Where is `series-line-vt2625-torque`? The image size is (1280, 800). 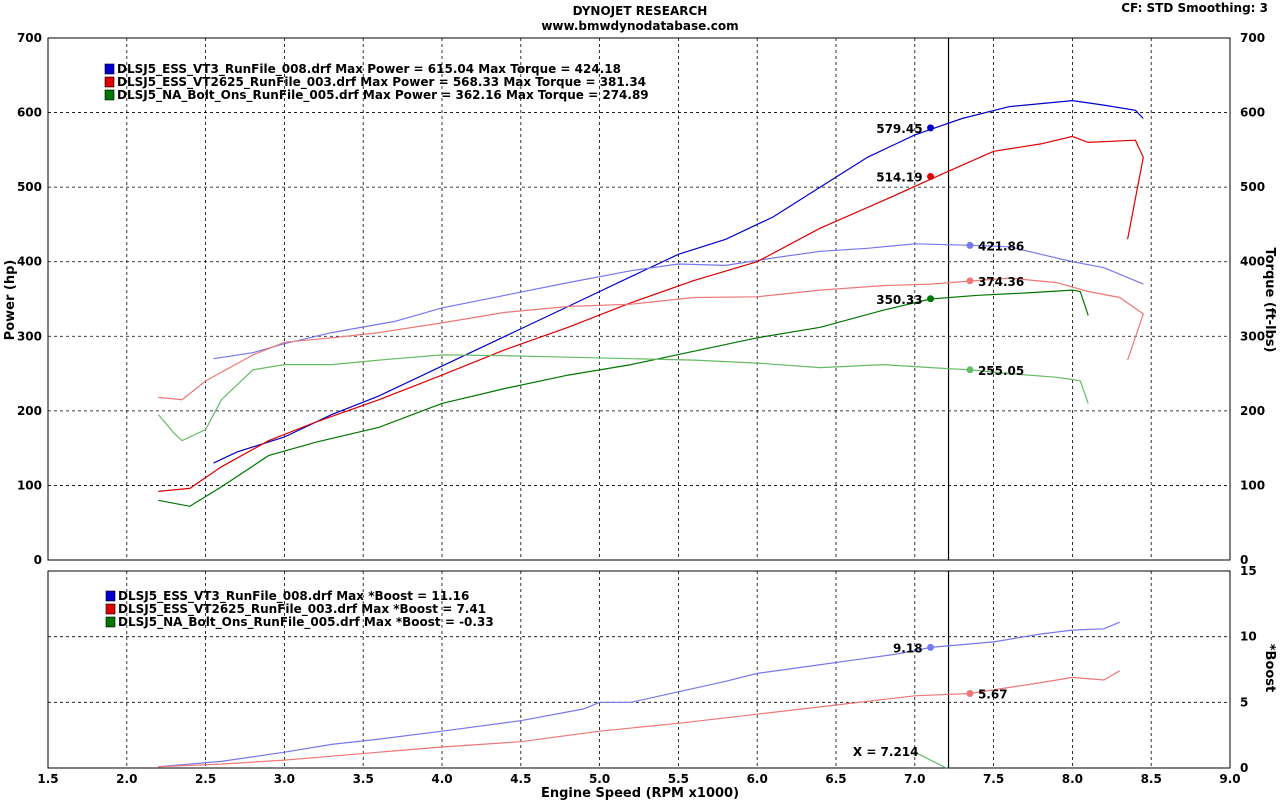
series-line-vt2625-torque is located at coordinates (651, 339).